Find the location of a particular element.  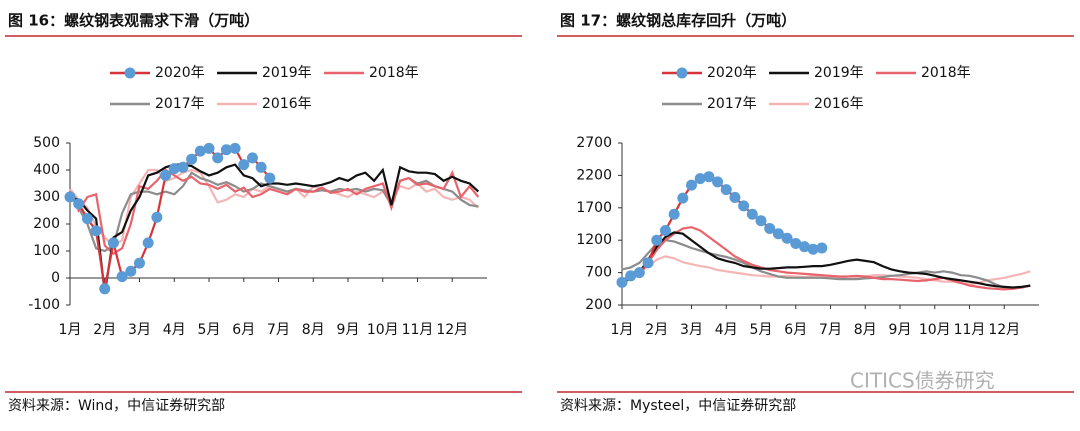

y-tick-label: 2700 is located at coordinates (594, 143).